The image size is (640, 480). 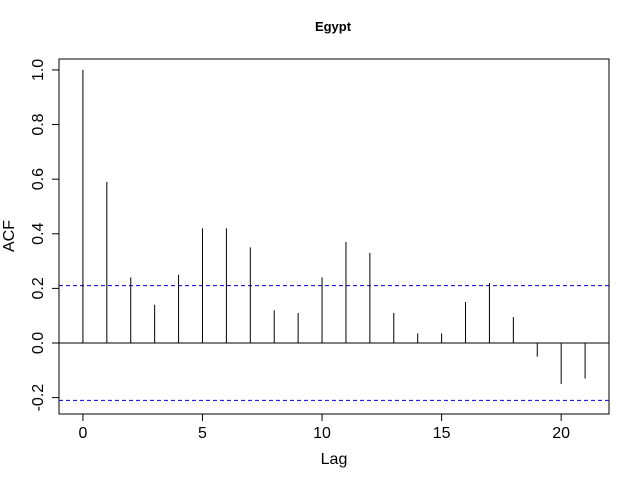 What do you see at coordinates (38, 179) in the screenshot?
I see `y-tick-label: 0.6` at bounding box center [38, 179].